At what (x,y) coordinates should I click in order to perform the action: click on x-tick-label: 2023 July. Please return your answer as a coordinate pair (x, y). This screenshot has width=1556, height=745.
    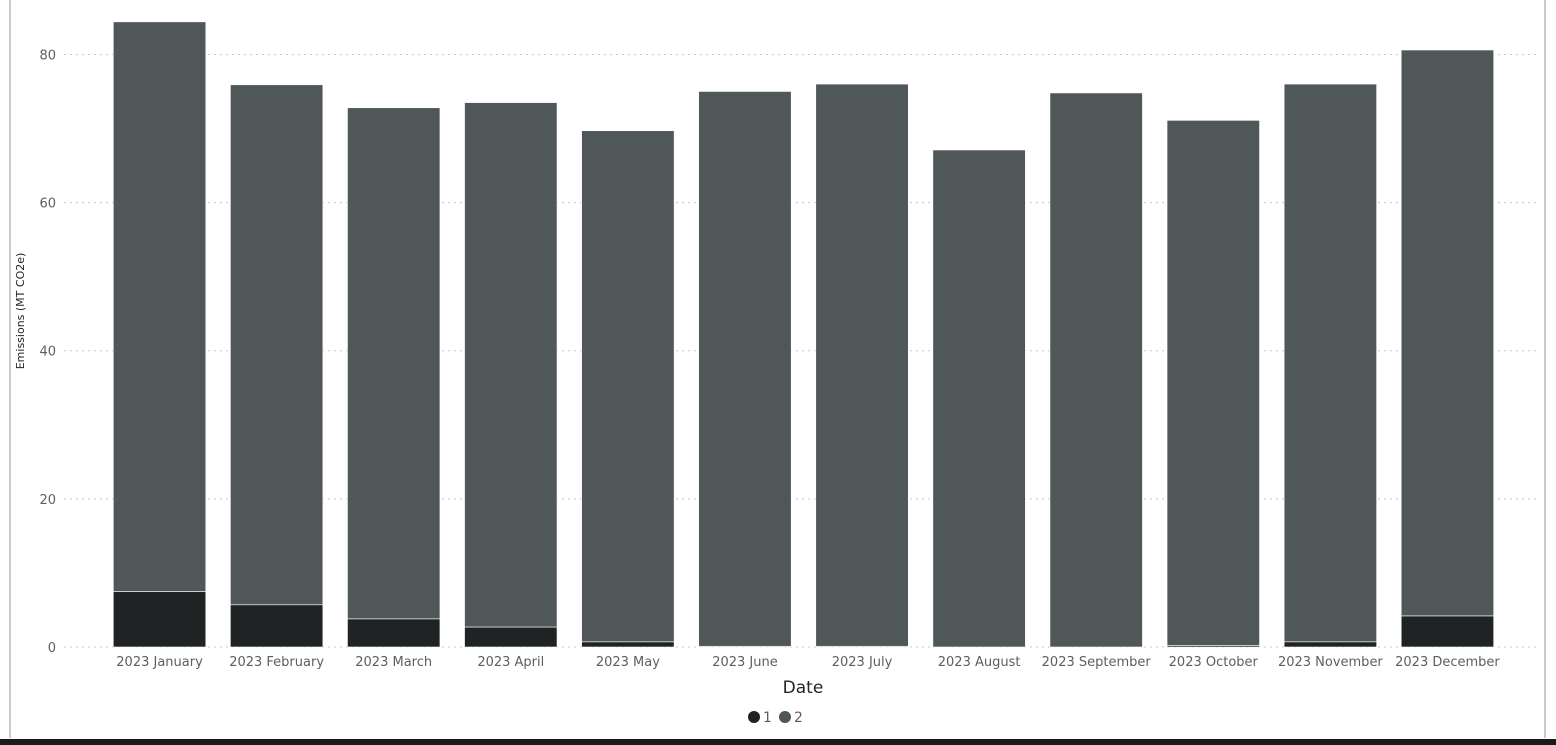
    Looking at the image, I should click on (862, 662).